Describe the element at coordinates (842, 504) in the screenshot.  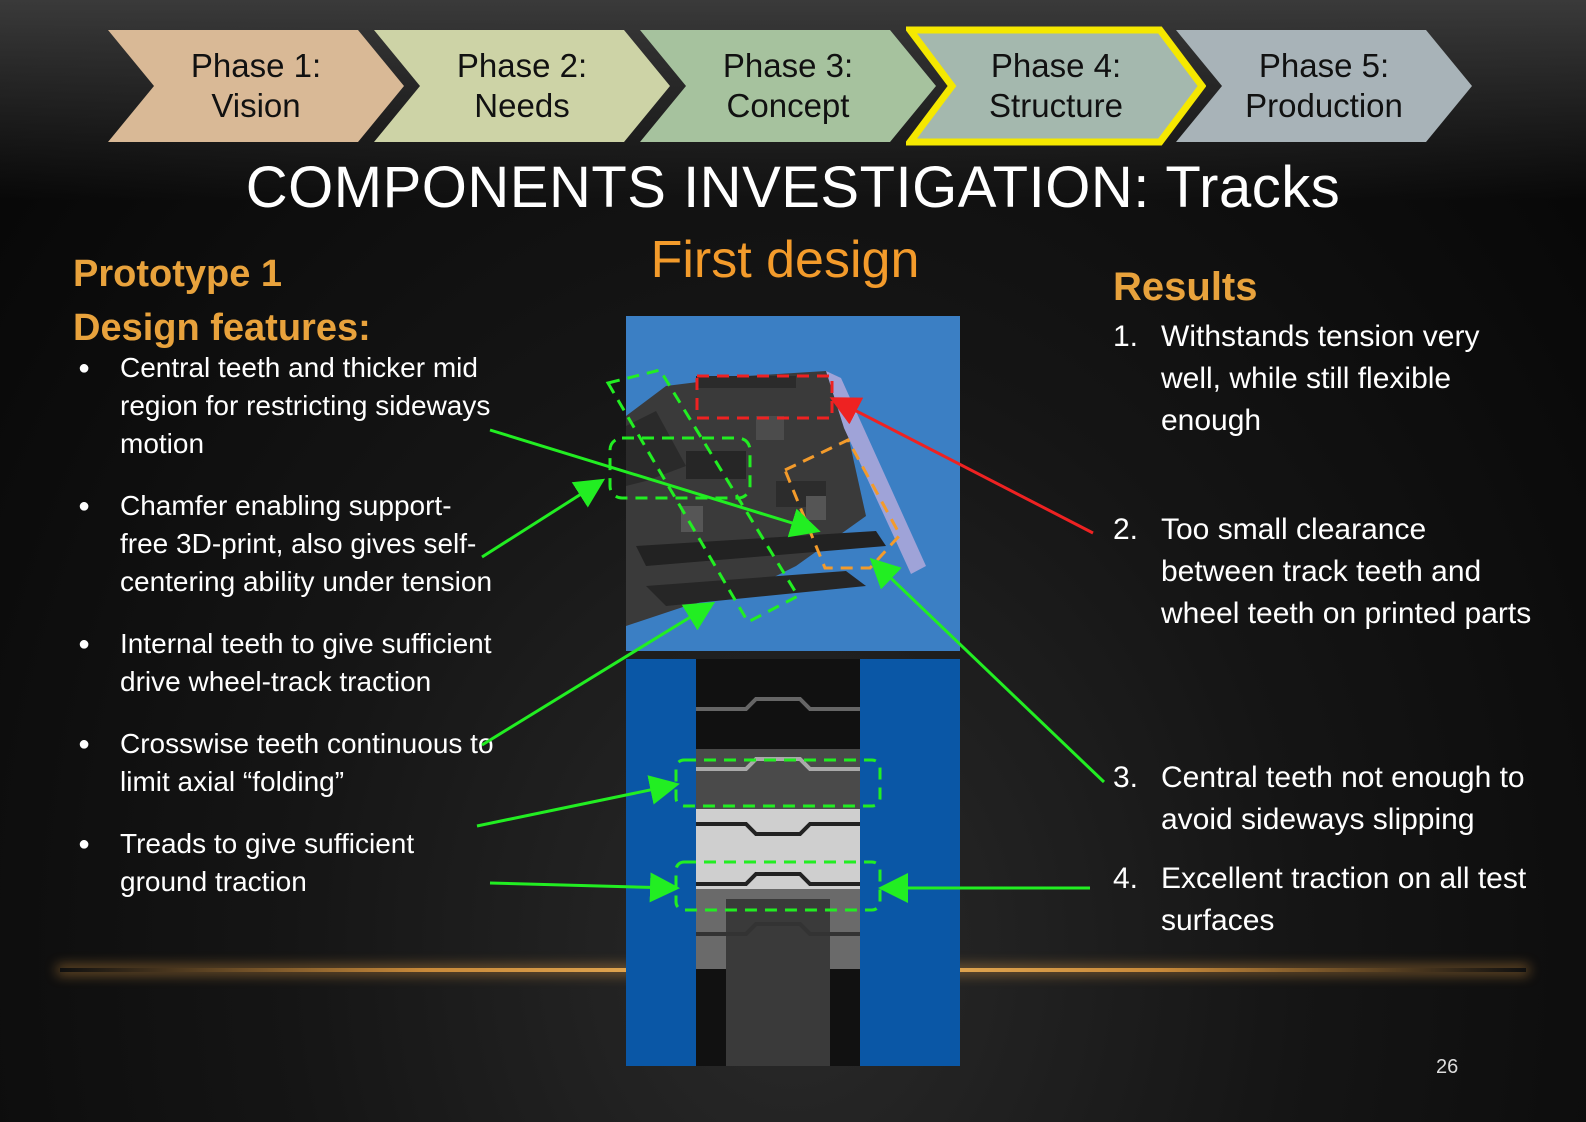
I see `chamfer-highlight-box` at that location.